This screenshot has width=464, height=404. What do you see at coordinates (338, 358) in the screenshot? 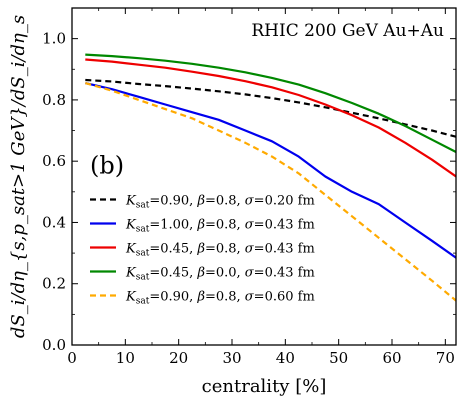
I see `x-tick-label: 50` at bounding box center [338, 358].